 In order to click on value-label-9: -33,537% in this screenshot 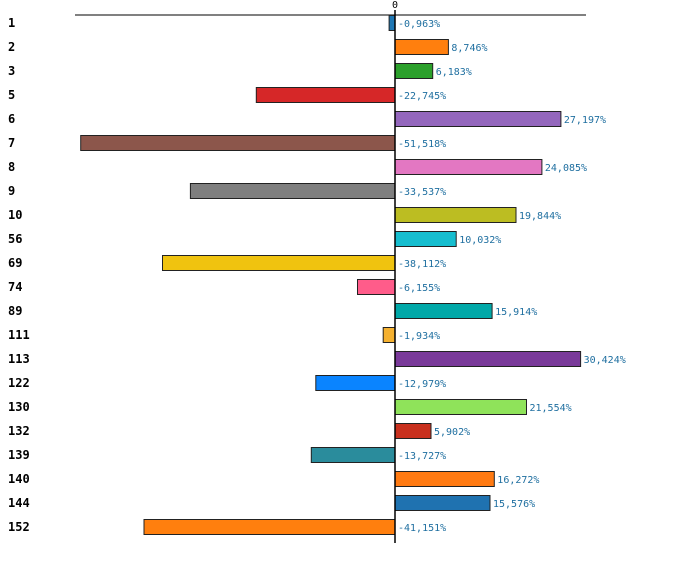, I will do `click(422, 192)`.